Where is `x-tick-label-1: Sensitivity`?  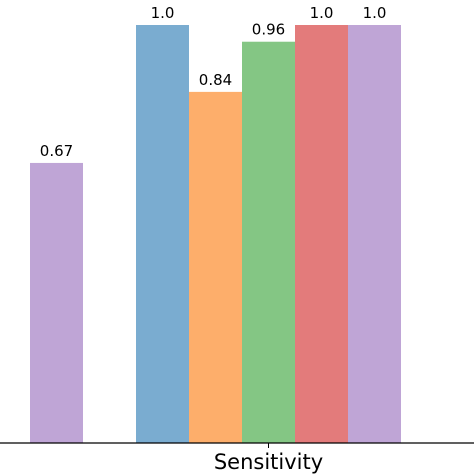 x-tick-label-1: Sensitivity is located at coordinates (268, 462).